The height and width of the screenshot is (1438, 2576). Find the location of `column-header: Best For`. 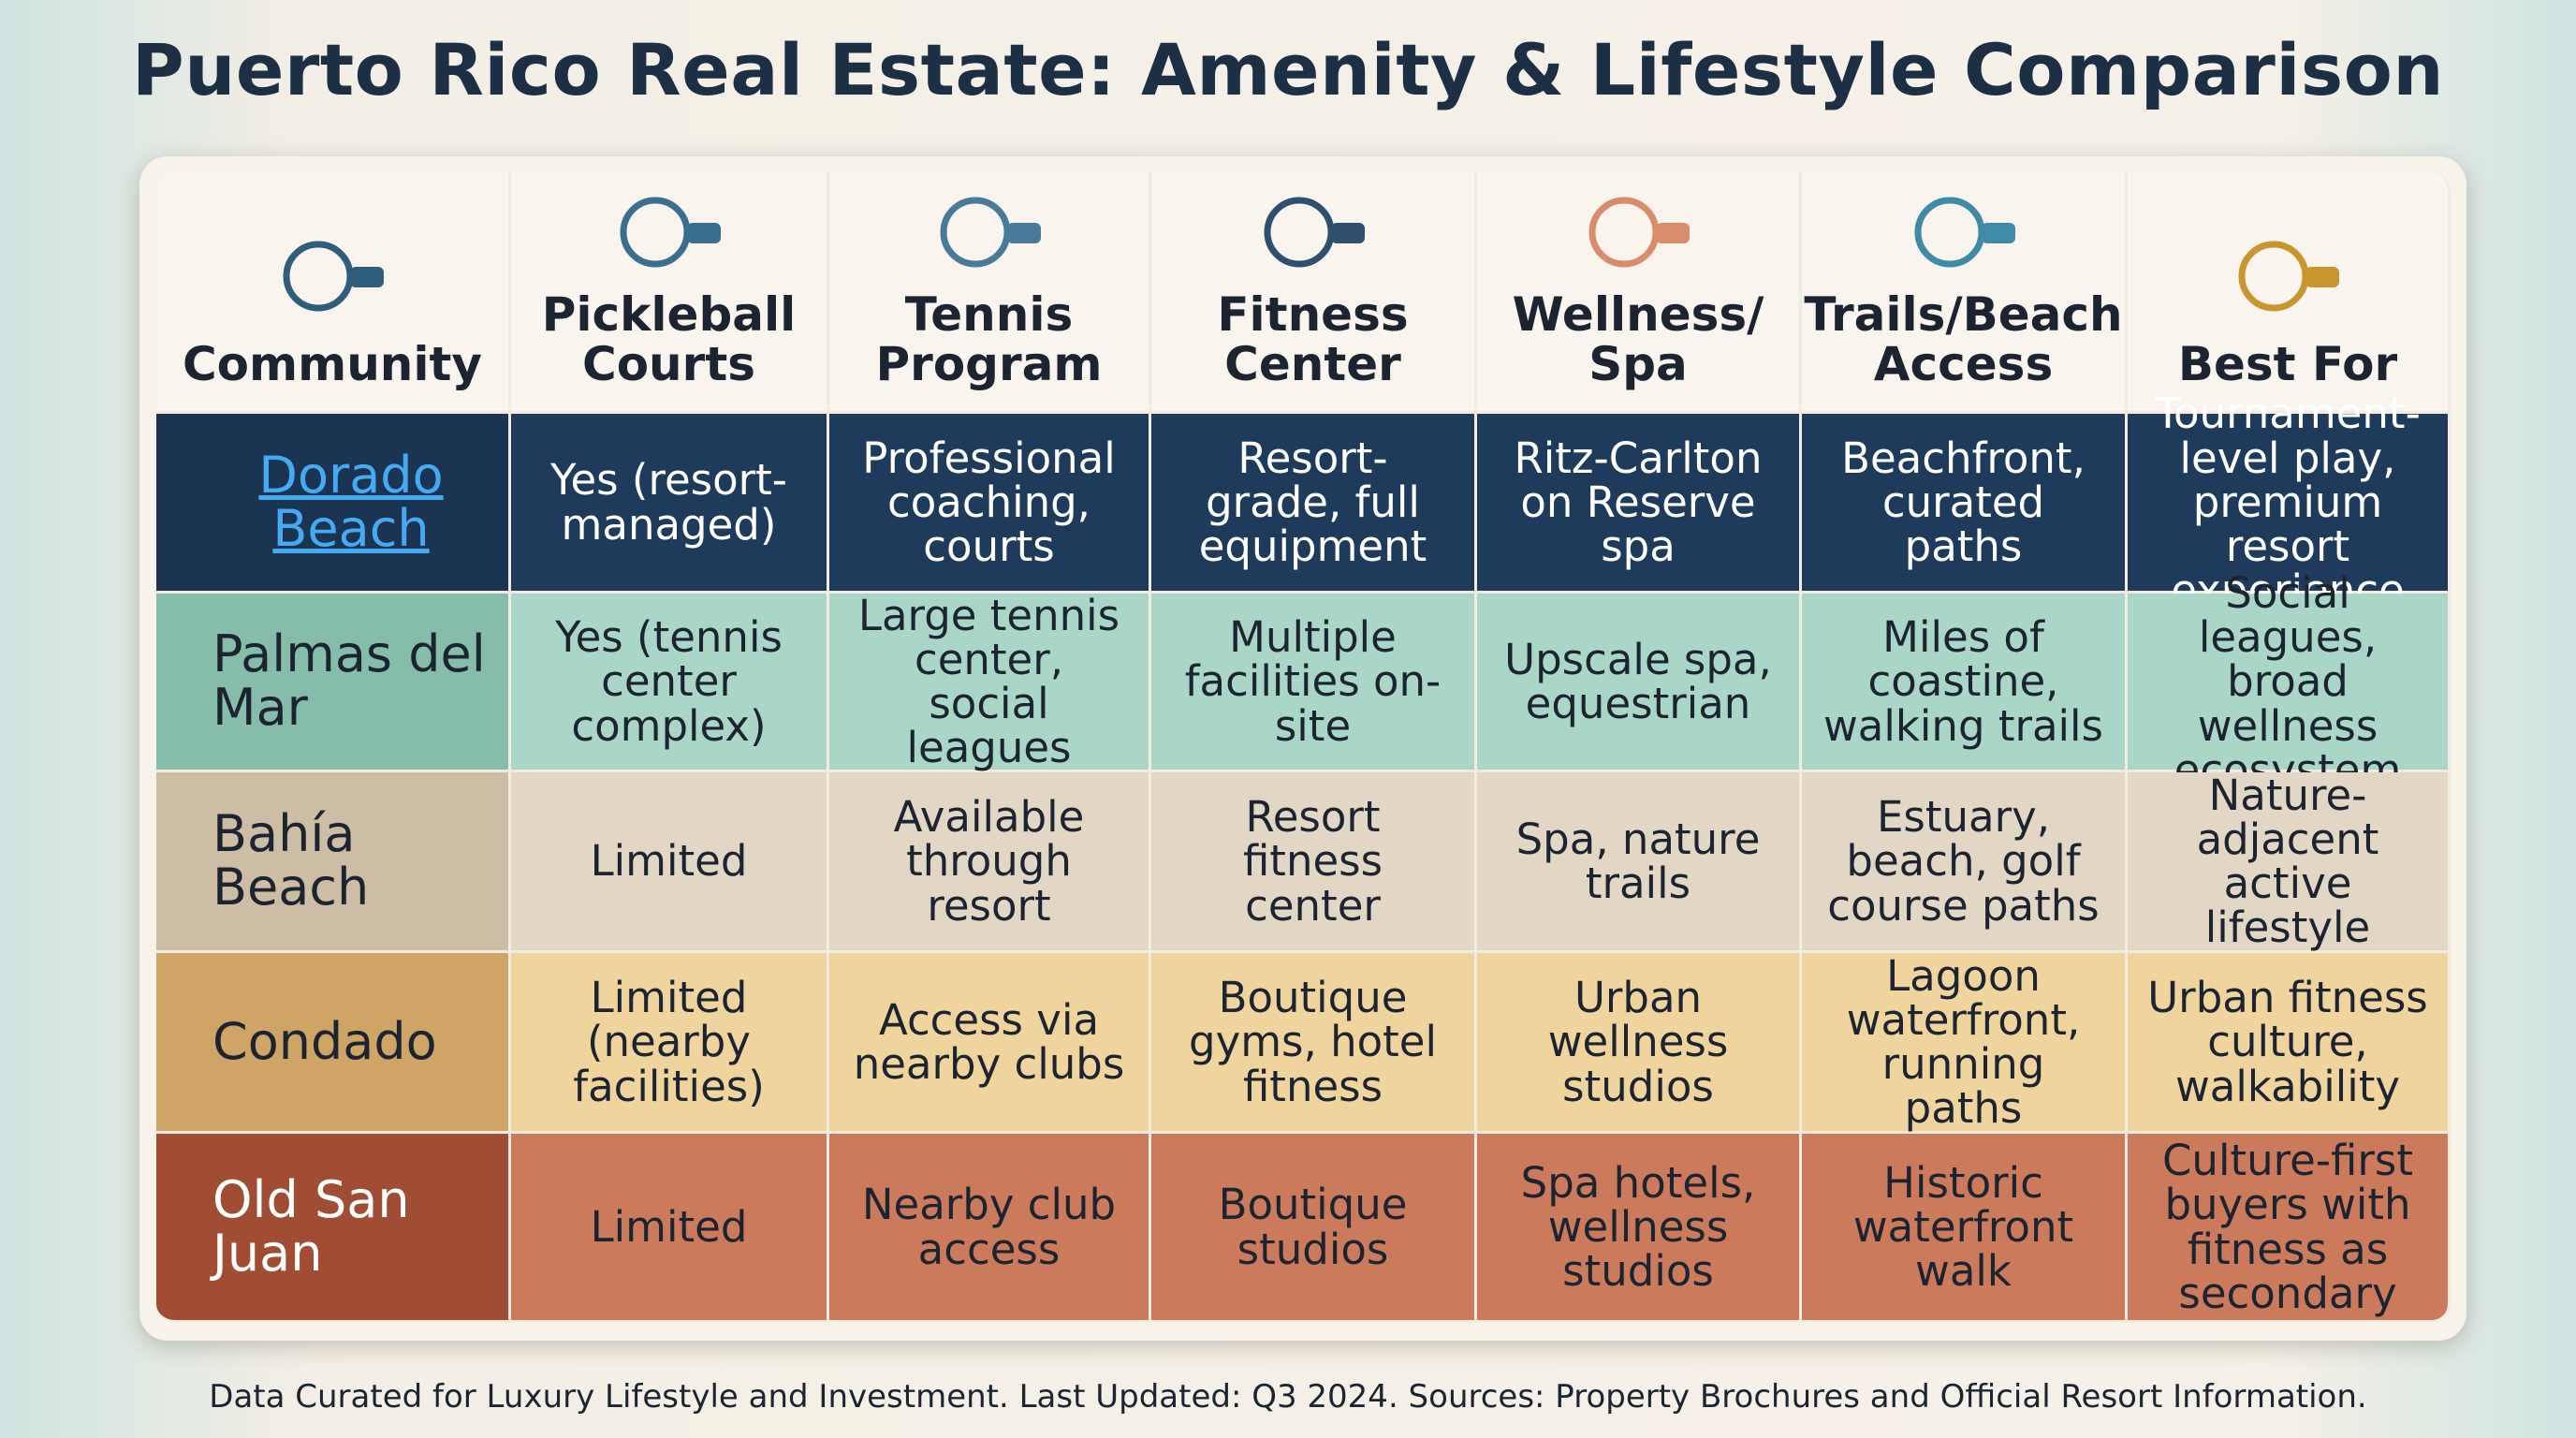

column-header: Best For is located at coordinates (2289, 293).